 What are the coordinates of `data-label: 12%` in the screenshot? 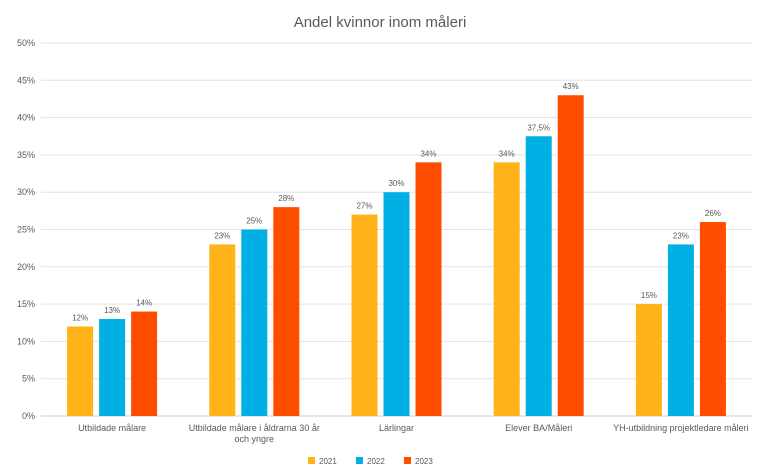 It's located at (80, 317).